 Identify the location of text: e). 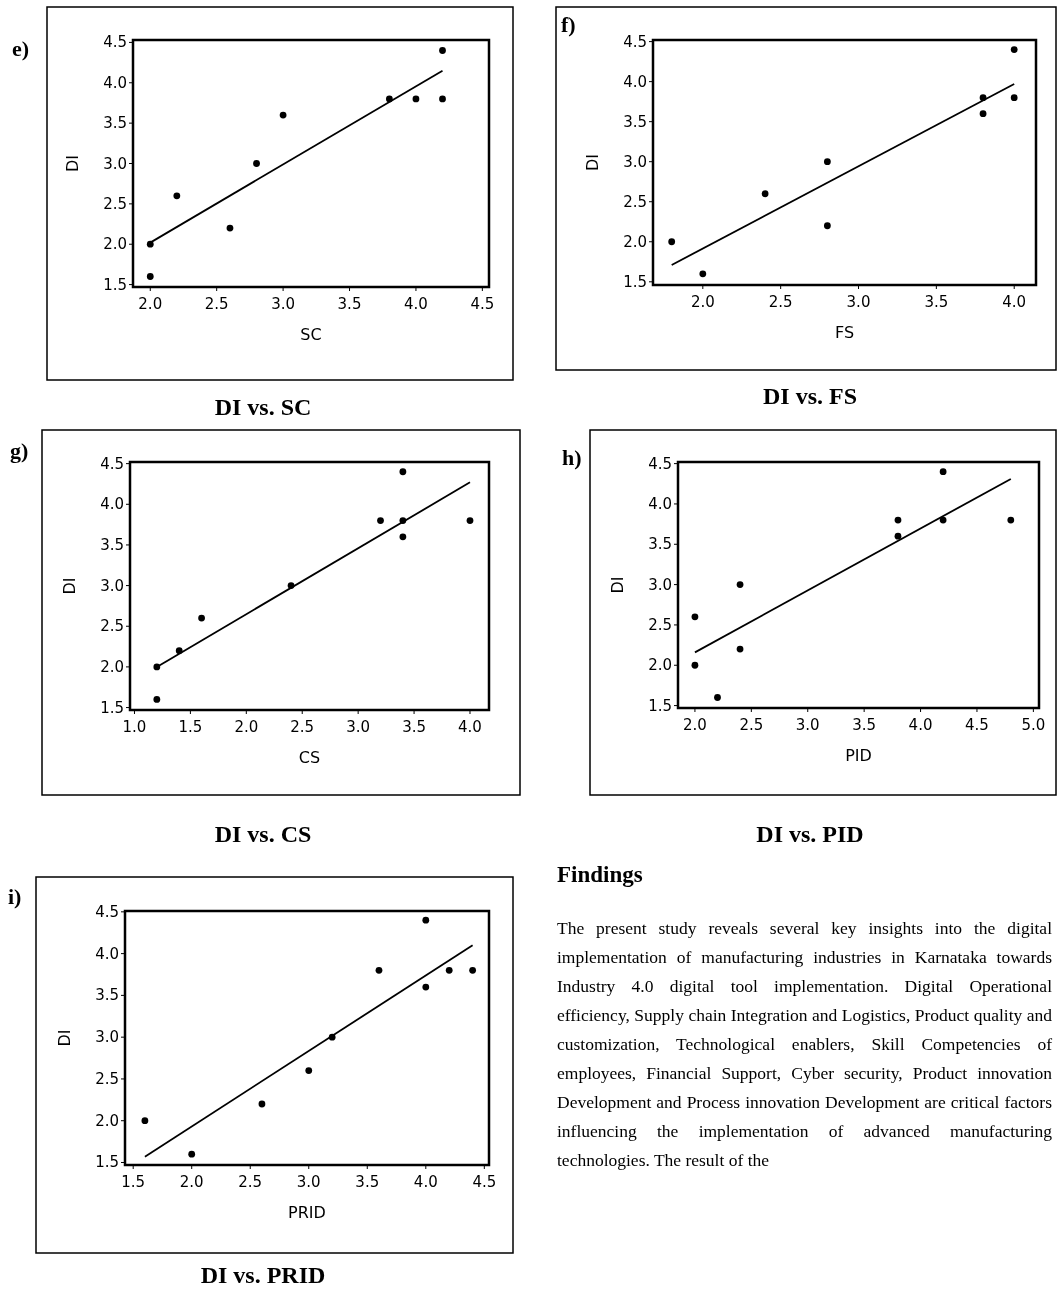
(21, 48).